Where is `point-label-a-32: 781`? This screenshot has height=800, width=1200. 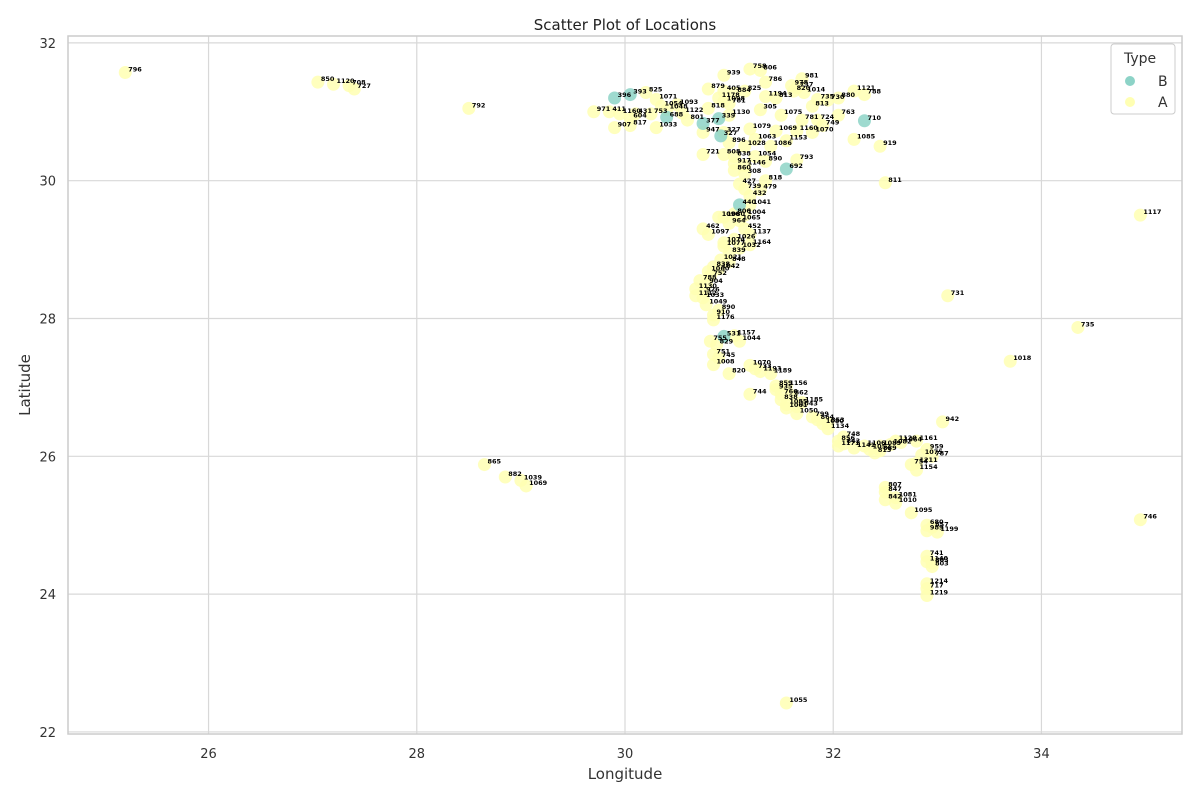
point-label-a-32: 781 is located at coordinates (739, 101).